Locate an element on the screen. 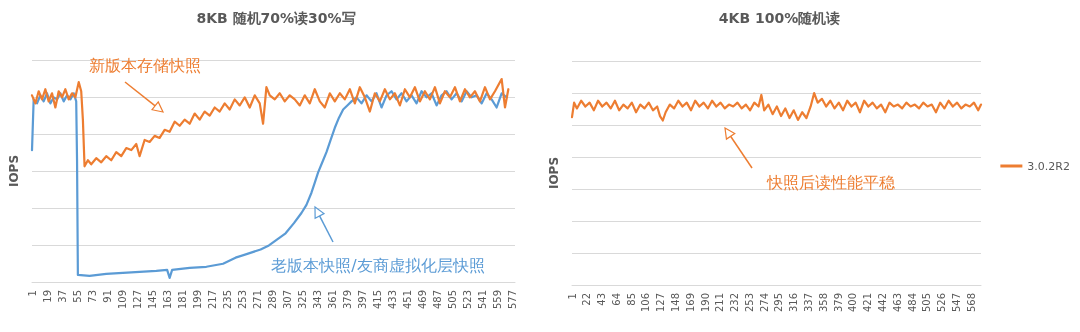 This screenshot has width=1080, height=332. x-tick-label: 463 is located at coordinates (897, 303).